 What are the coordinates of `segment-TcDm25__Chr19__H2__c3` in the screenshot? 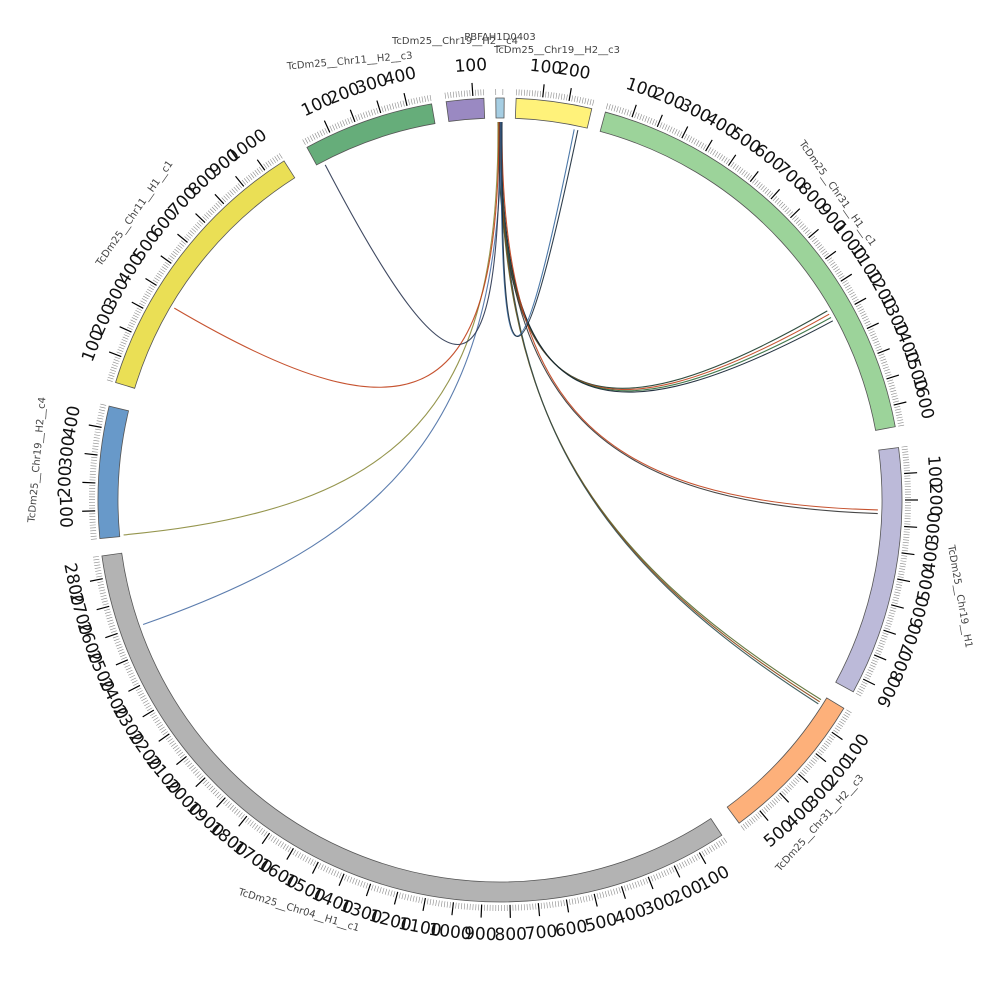 It's located at (553, 113).